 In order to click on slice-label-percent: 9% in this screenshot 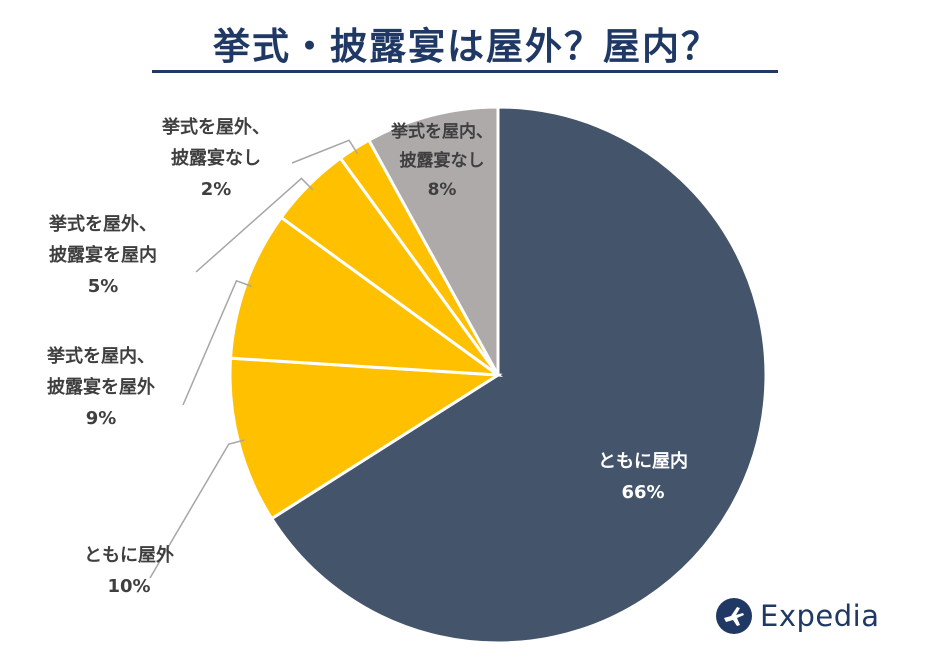, I will do `click(101, 418)`.